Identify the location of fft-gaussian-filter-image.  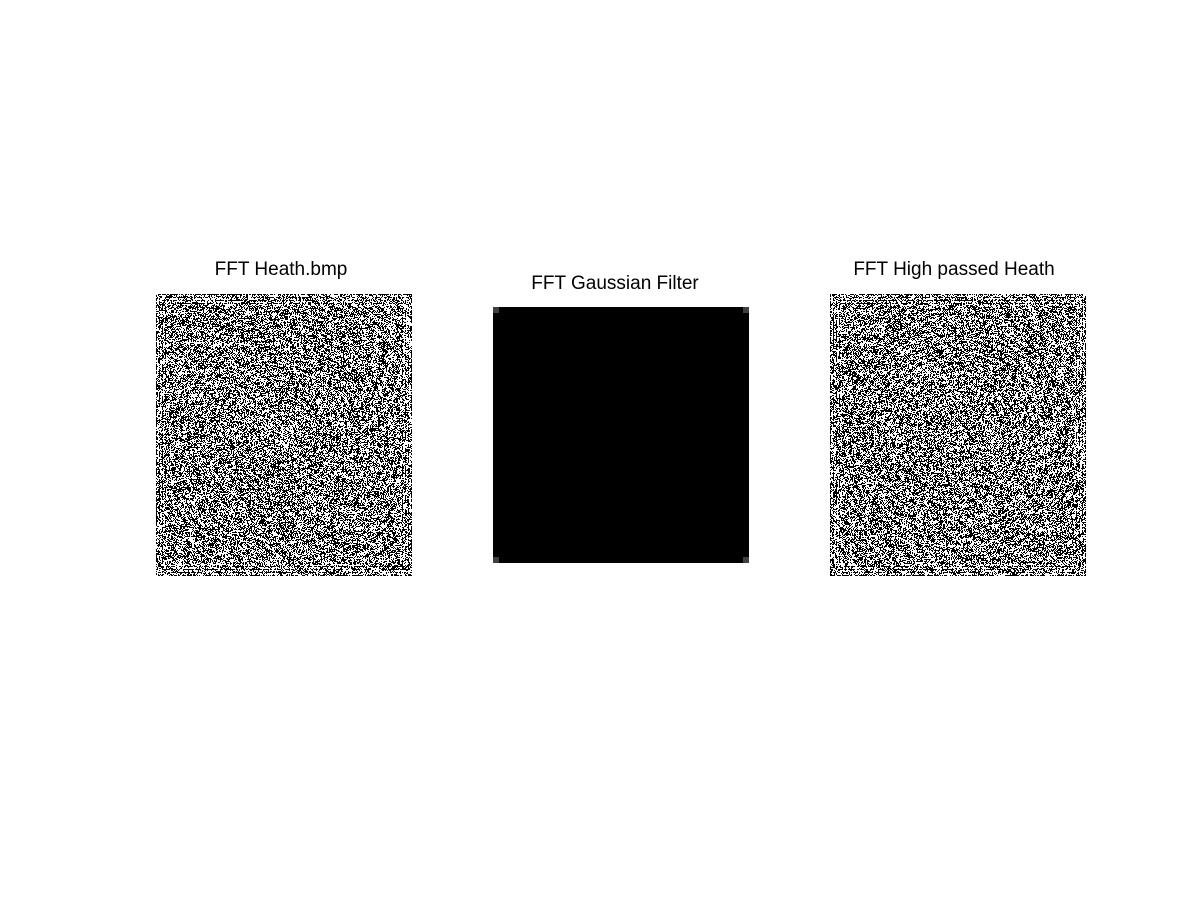
(621, 435).